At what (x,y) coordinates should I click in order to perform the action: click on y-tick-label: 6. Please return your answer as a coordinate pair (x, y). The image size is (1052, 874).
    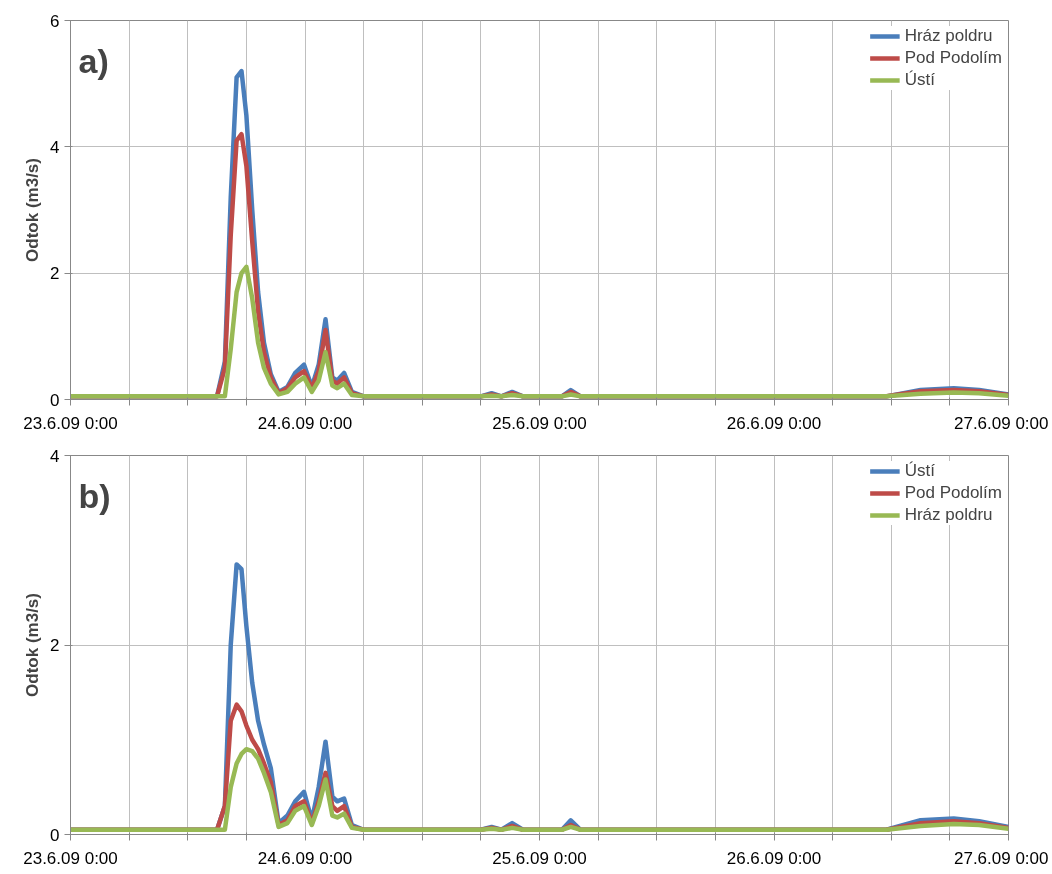
    Looking at the image, I should click on (55, 21).